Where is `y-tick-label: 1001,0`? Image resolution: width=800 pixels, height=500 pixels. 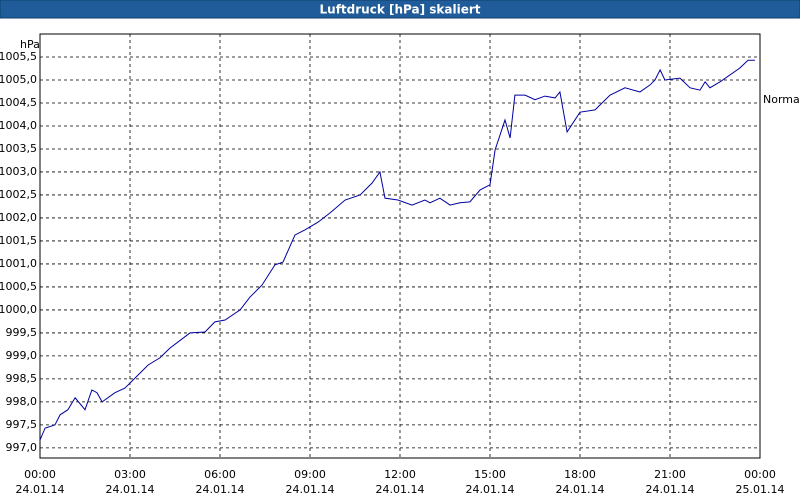 y-tick-label: 1001,0 is located at coordinates (18, 263).